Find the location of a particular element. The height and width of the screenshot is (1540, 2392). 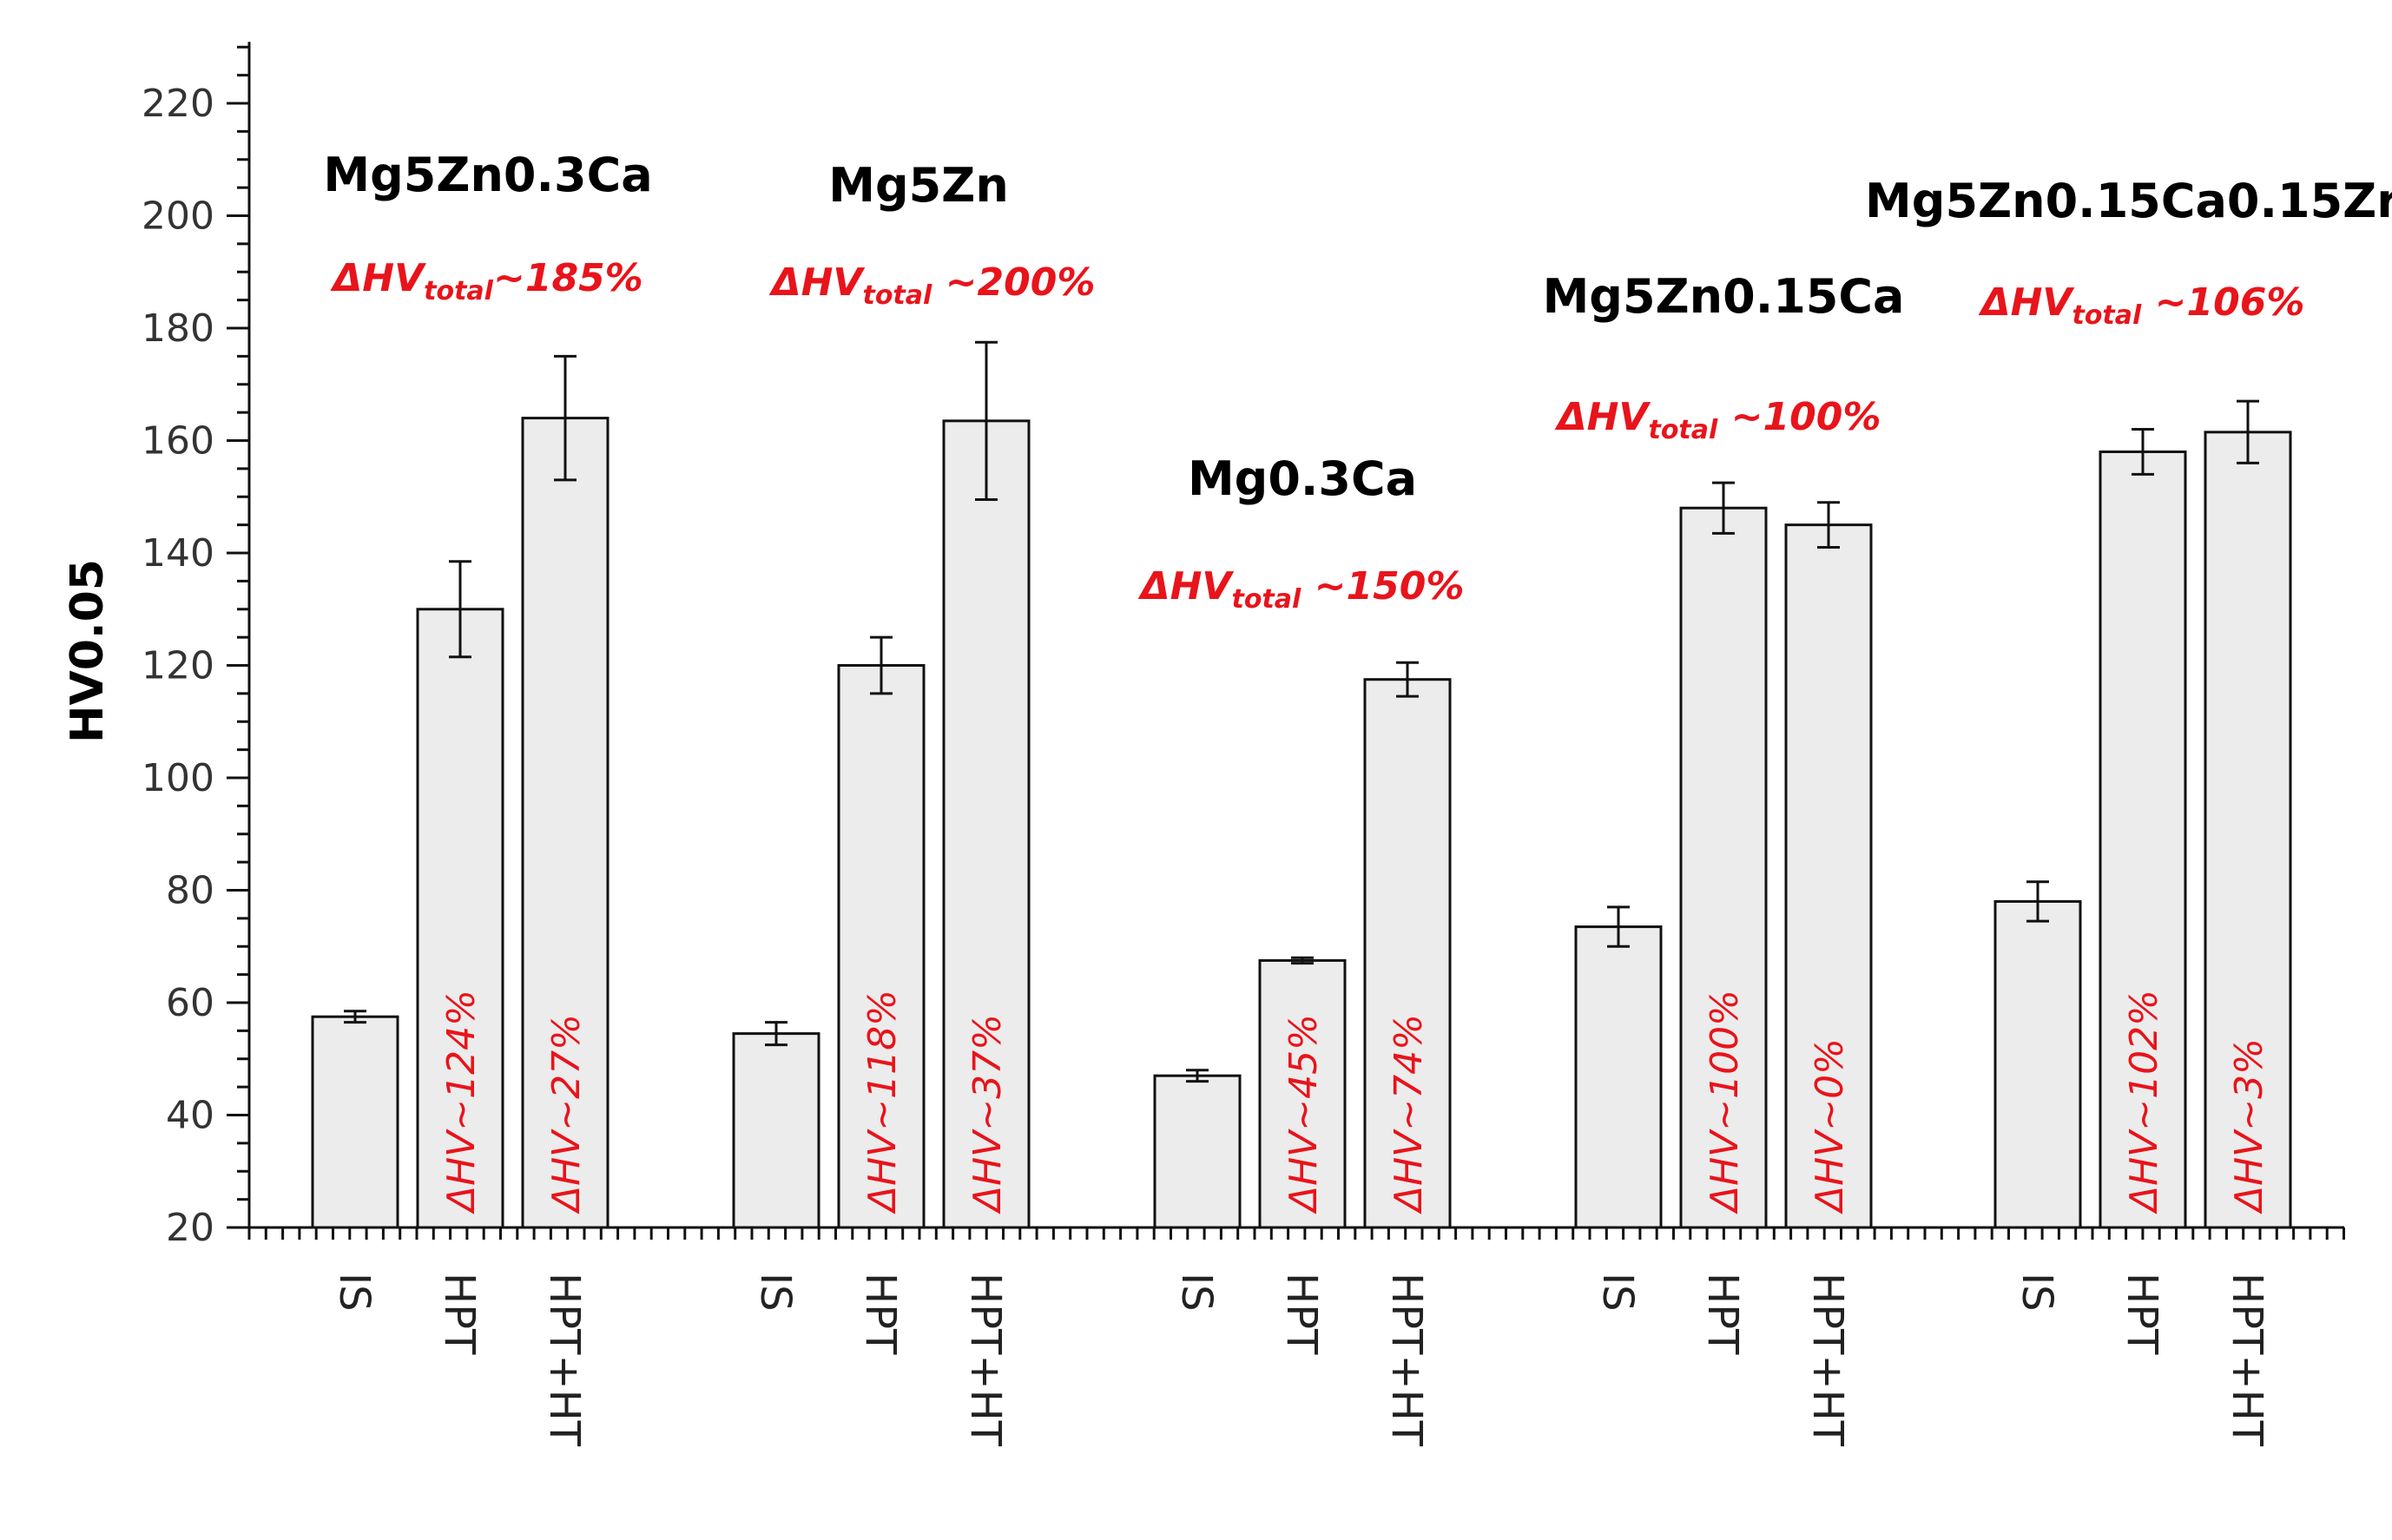

alloy-title: Mg5Zn is located at coordinates (918, 186).